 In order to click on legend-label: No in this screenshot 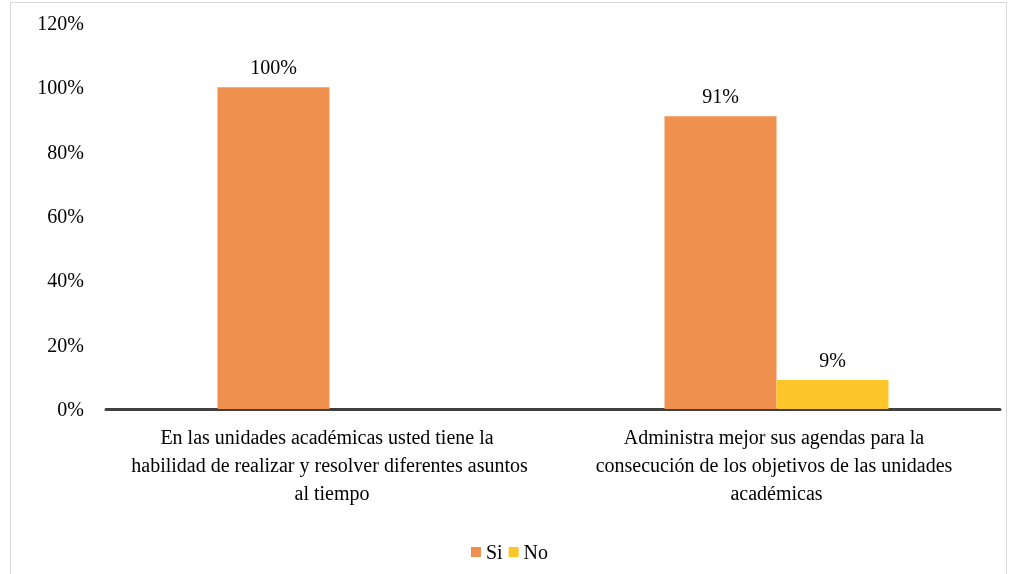, I will do `click(536, 552)`.